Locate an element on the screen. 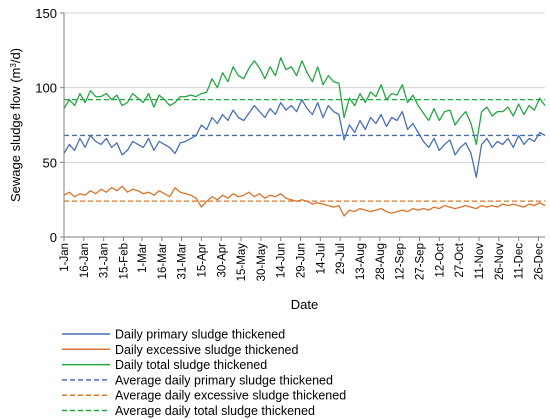 This screenshot has height=419, width=550. x-tick-label: 26-Nov is located at coordinates (500, 261).